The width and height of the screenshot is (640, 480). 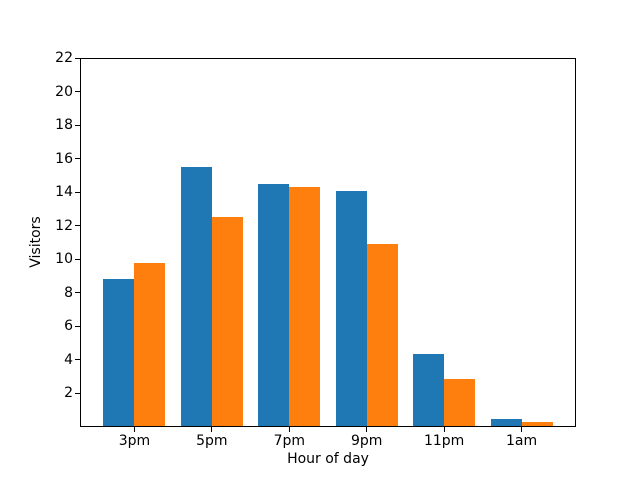 What do you see at coordinates (64, 125) in the screenshot?
I see `y-tick-label: 18` at bounding box center [64, 125].